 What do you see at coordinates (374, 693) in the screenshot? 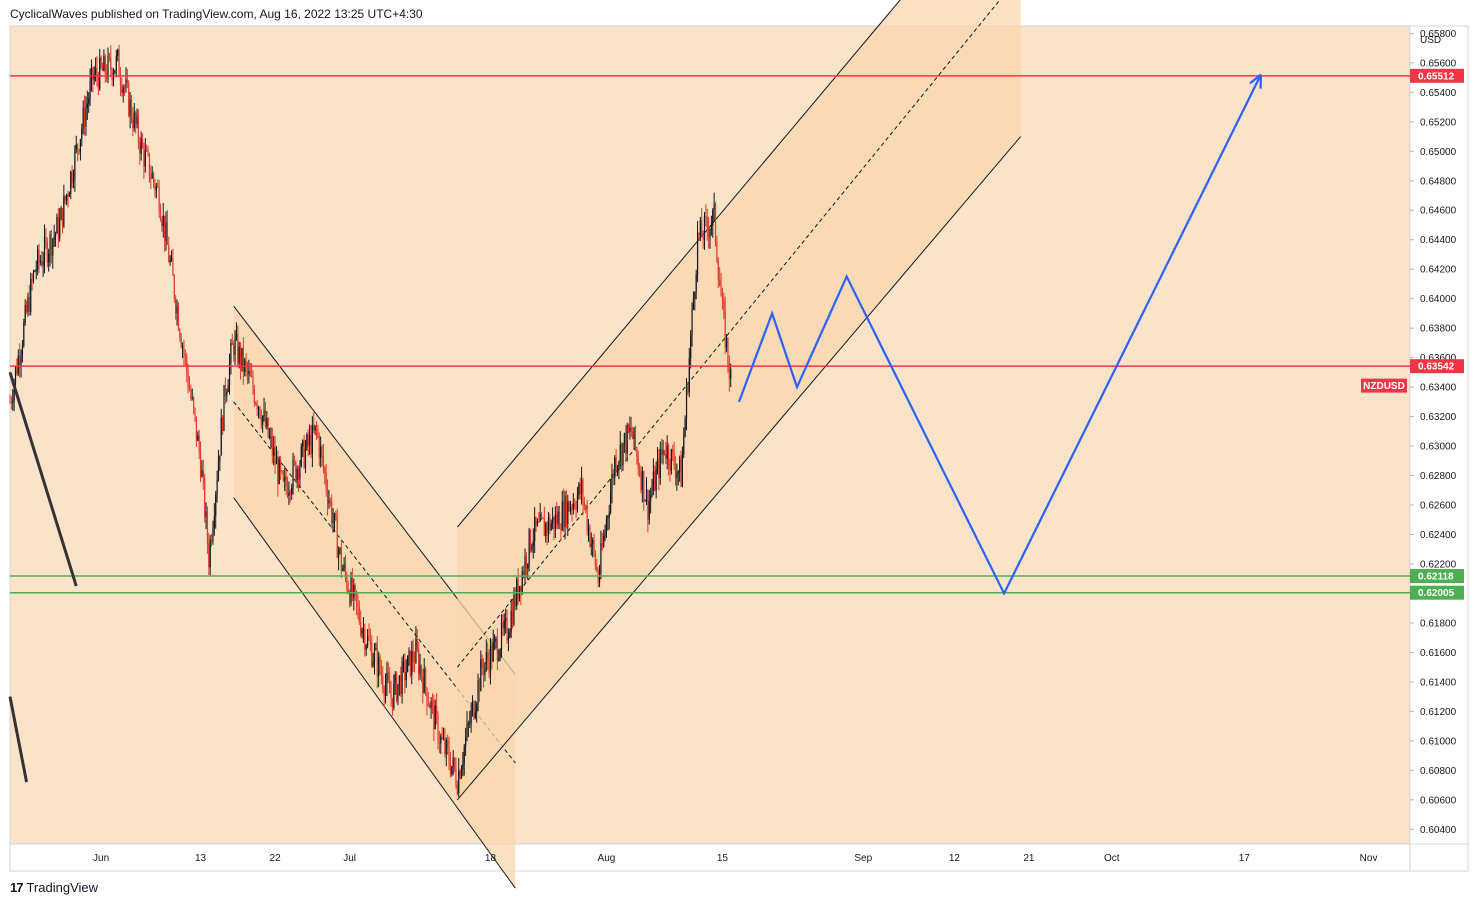
I see `descending-channel-lower-line` at bounding box center [374, 693].